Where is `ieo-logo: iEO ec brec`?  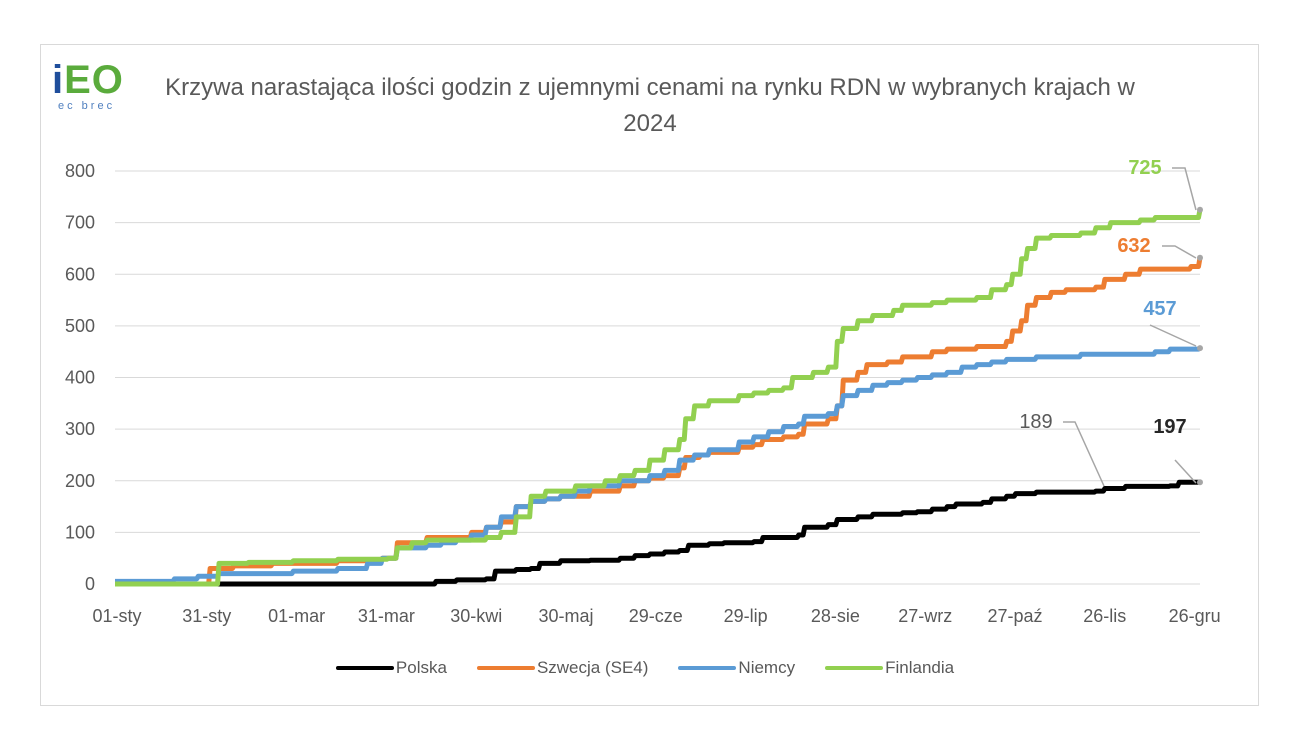
ieo-logo: iEO ec brec is located at coordinates (97, 90).